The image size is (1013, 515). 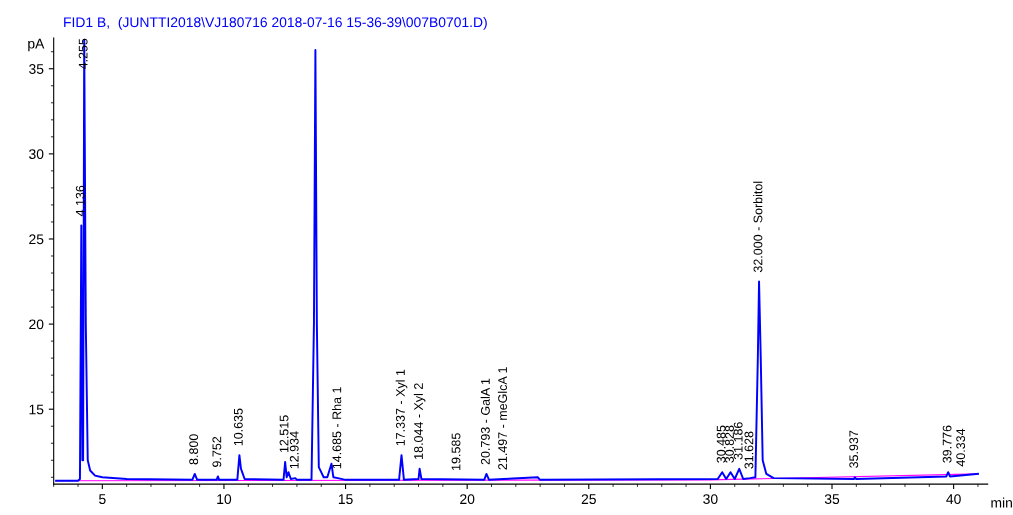 I want to click on annotation: 39.776, so click(x=947, y=444).